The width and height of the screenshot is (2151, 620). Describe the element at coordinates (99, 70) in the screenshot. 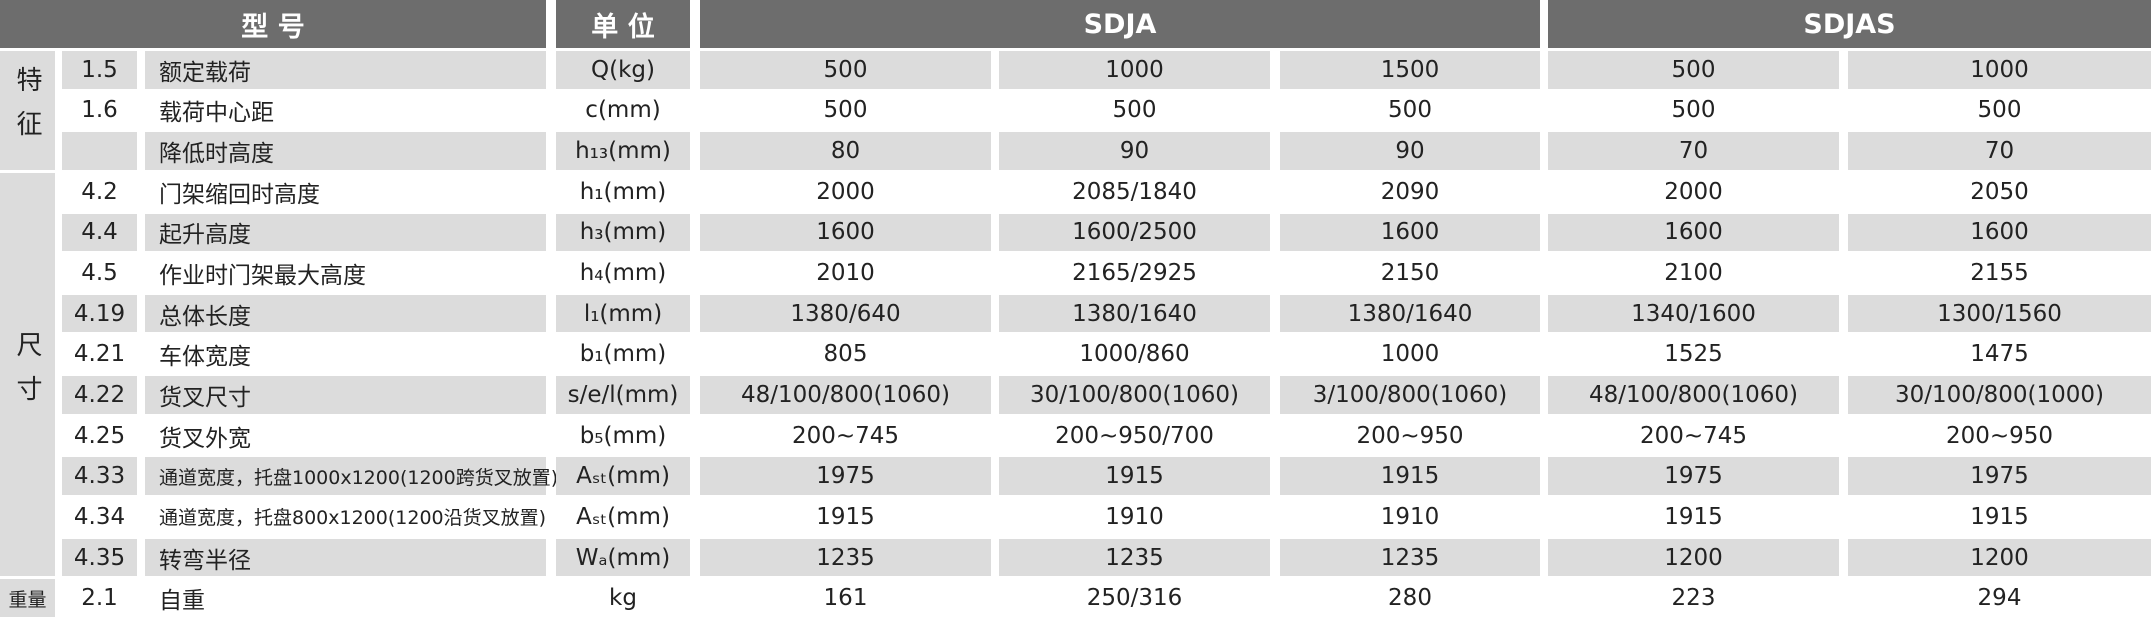

I see `row-code: 1.5` at that location.